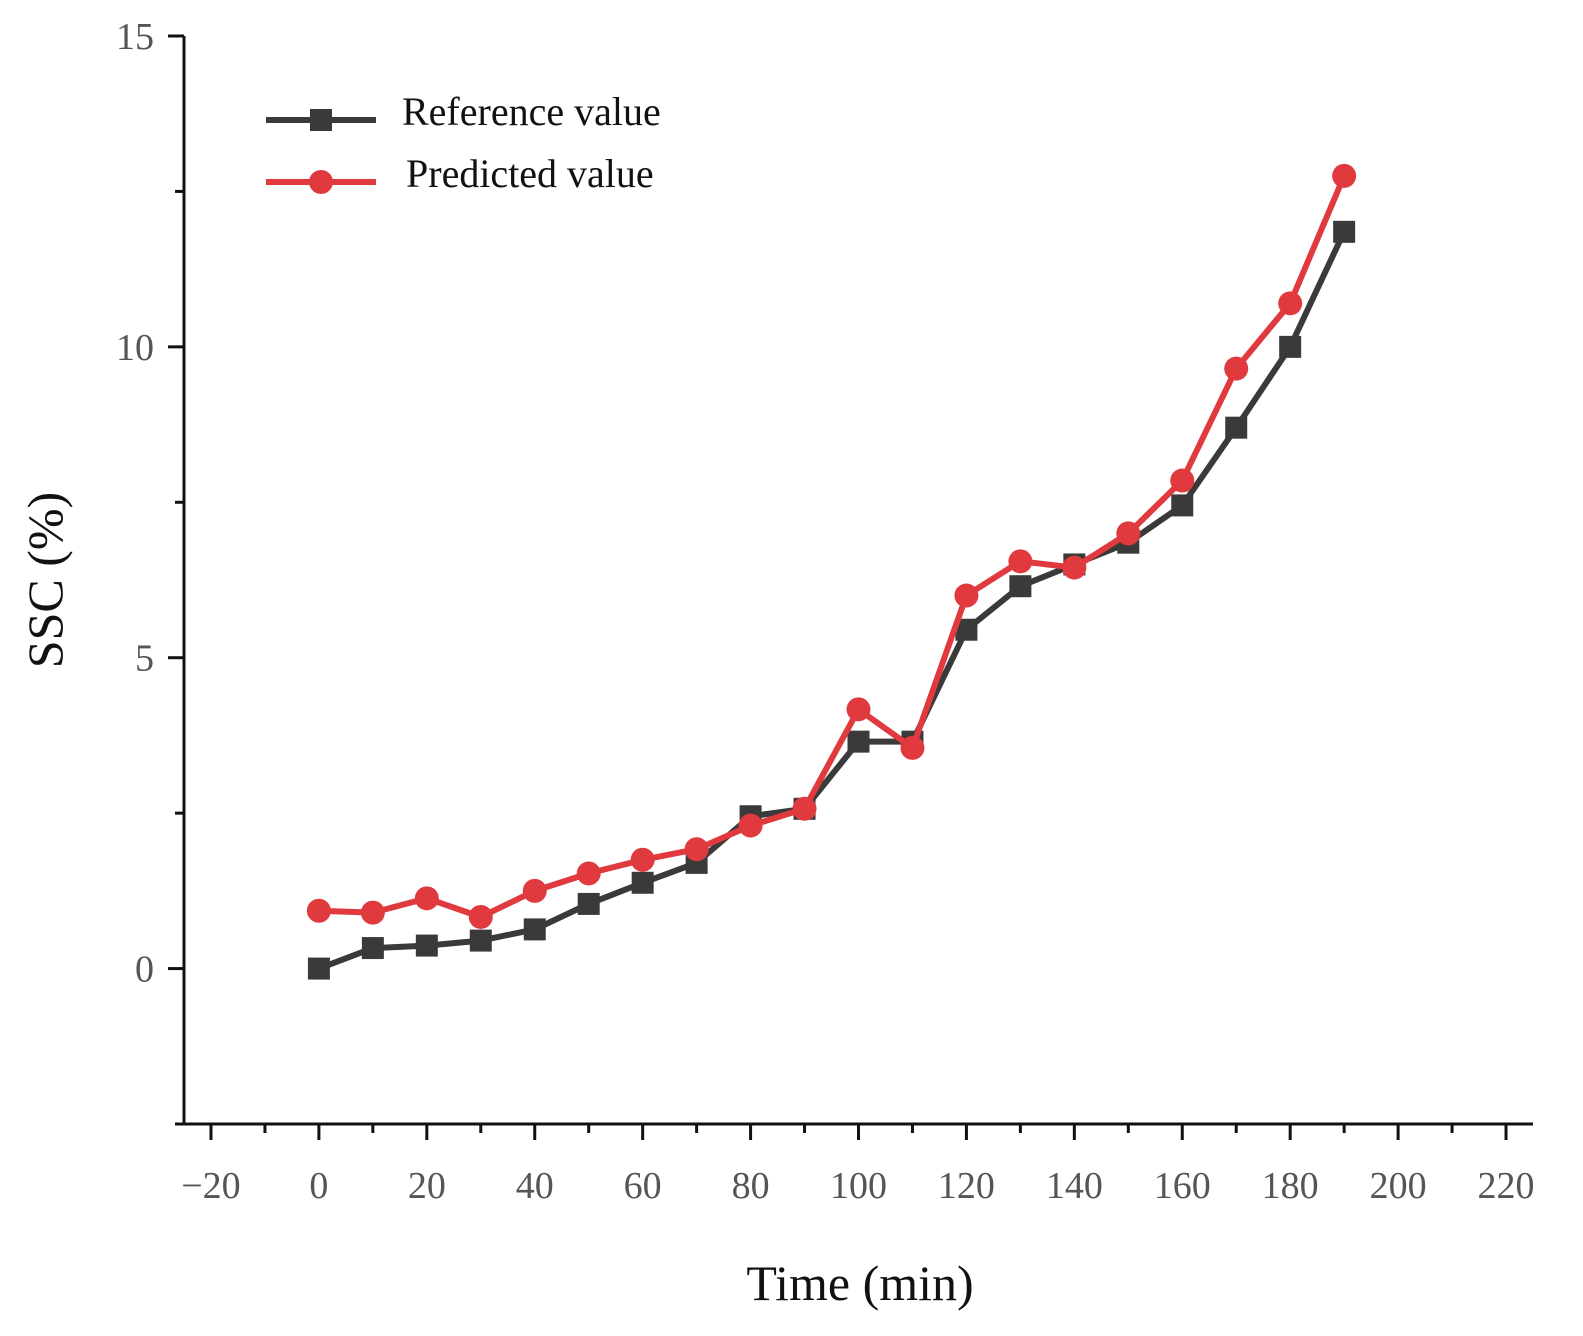 The width and height of the screenshot is (1583, 1336). I want to click on x-tick-label: 20, so click(427, 1186).